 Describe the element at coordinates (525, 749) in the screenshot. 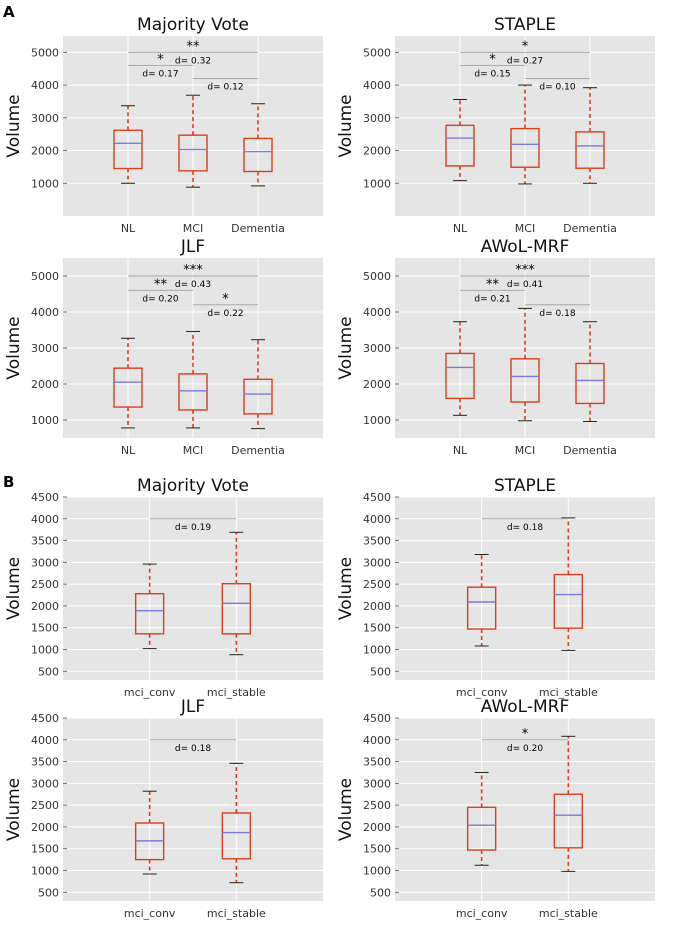

I see `effect-size-label: d= 0.20` at that location.